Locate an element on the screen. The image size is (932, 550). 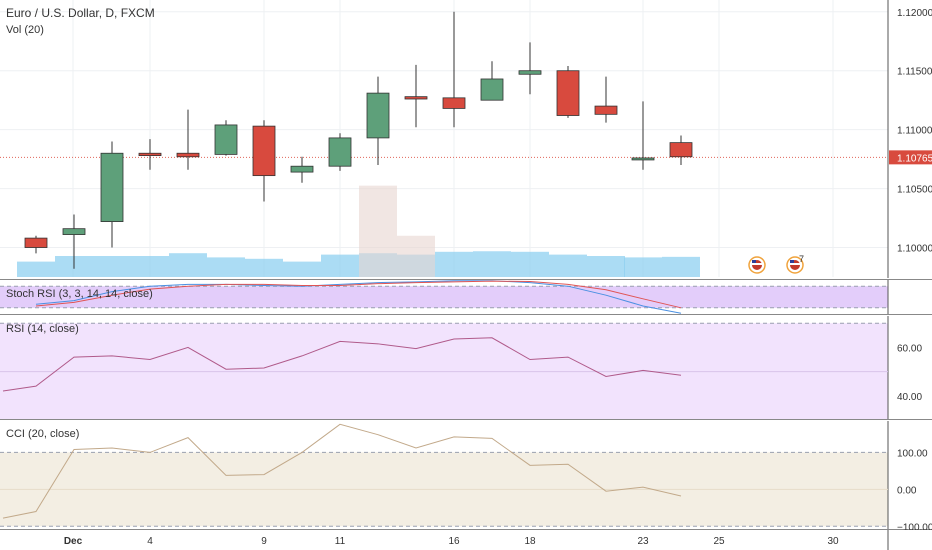
cci-tick-label: 100.00 is located at coordinates (912, 453).